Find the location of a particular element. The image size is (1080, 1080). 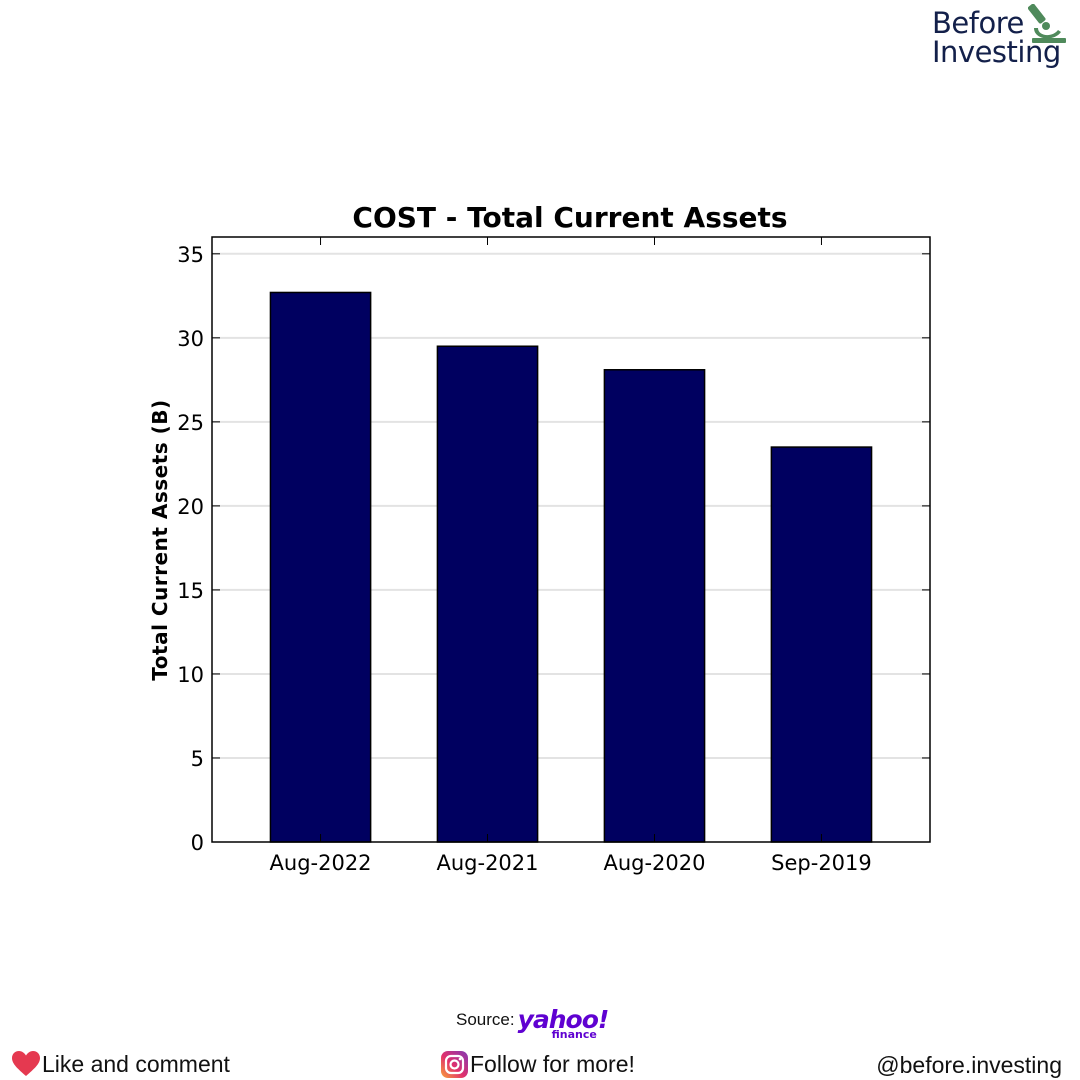

yahoo-logo-sub: finance is located at coordinates (574, 1034).